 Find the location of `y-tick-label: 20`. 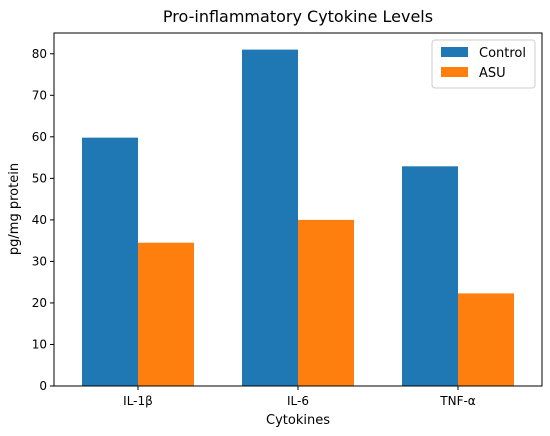

y-tick-label: 20 is located at coordinates (39, 303).